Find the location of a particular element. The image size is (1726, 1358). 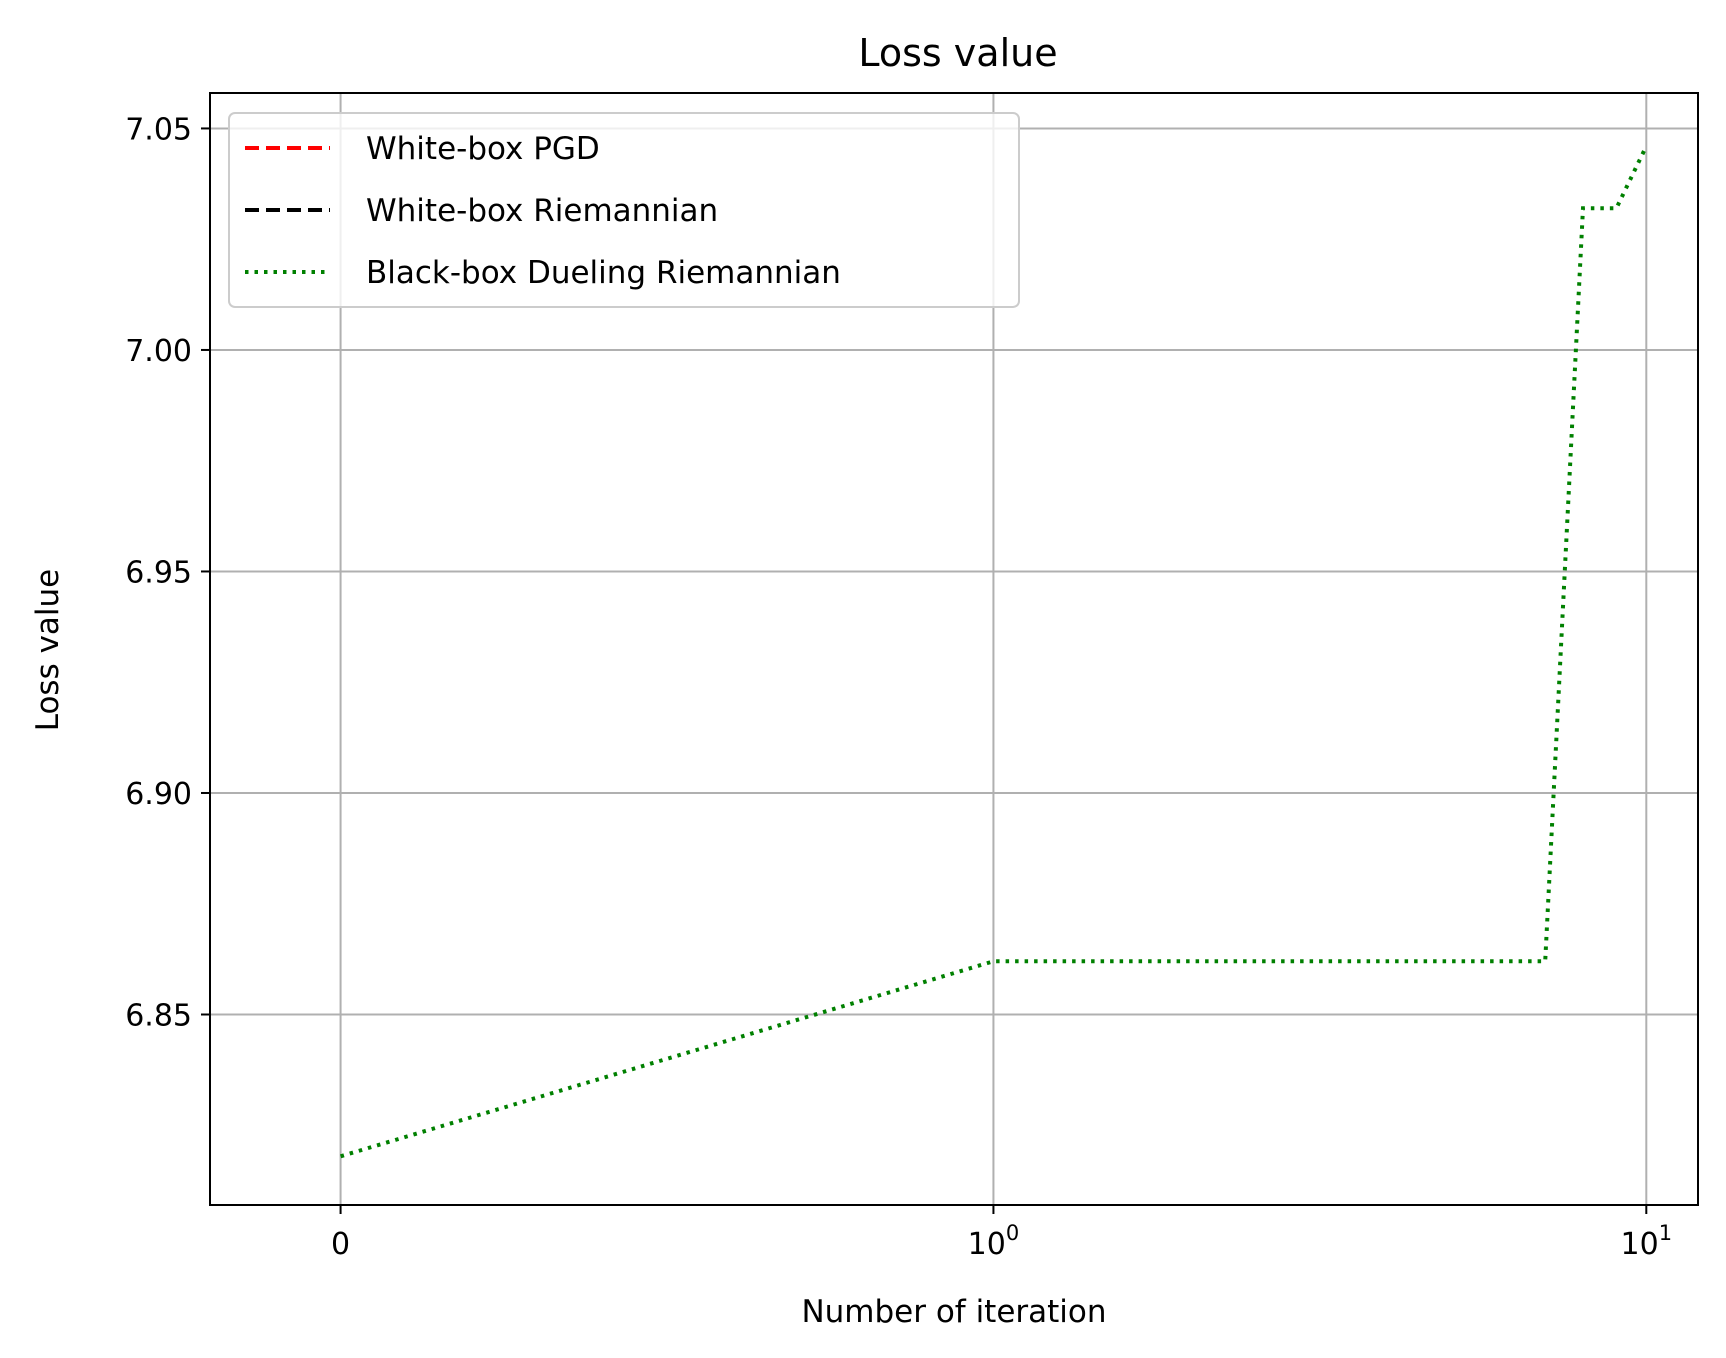

y-tick-label: 6.85 is located at coordinates (158, 1015).